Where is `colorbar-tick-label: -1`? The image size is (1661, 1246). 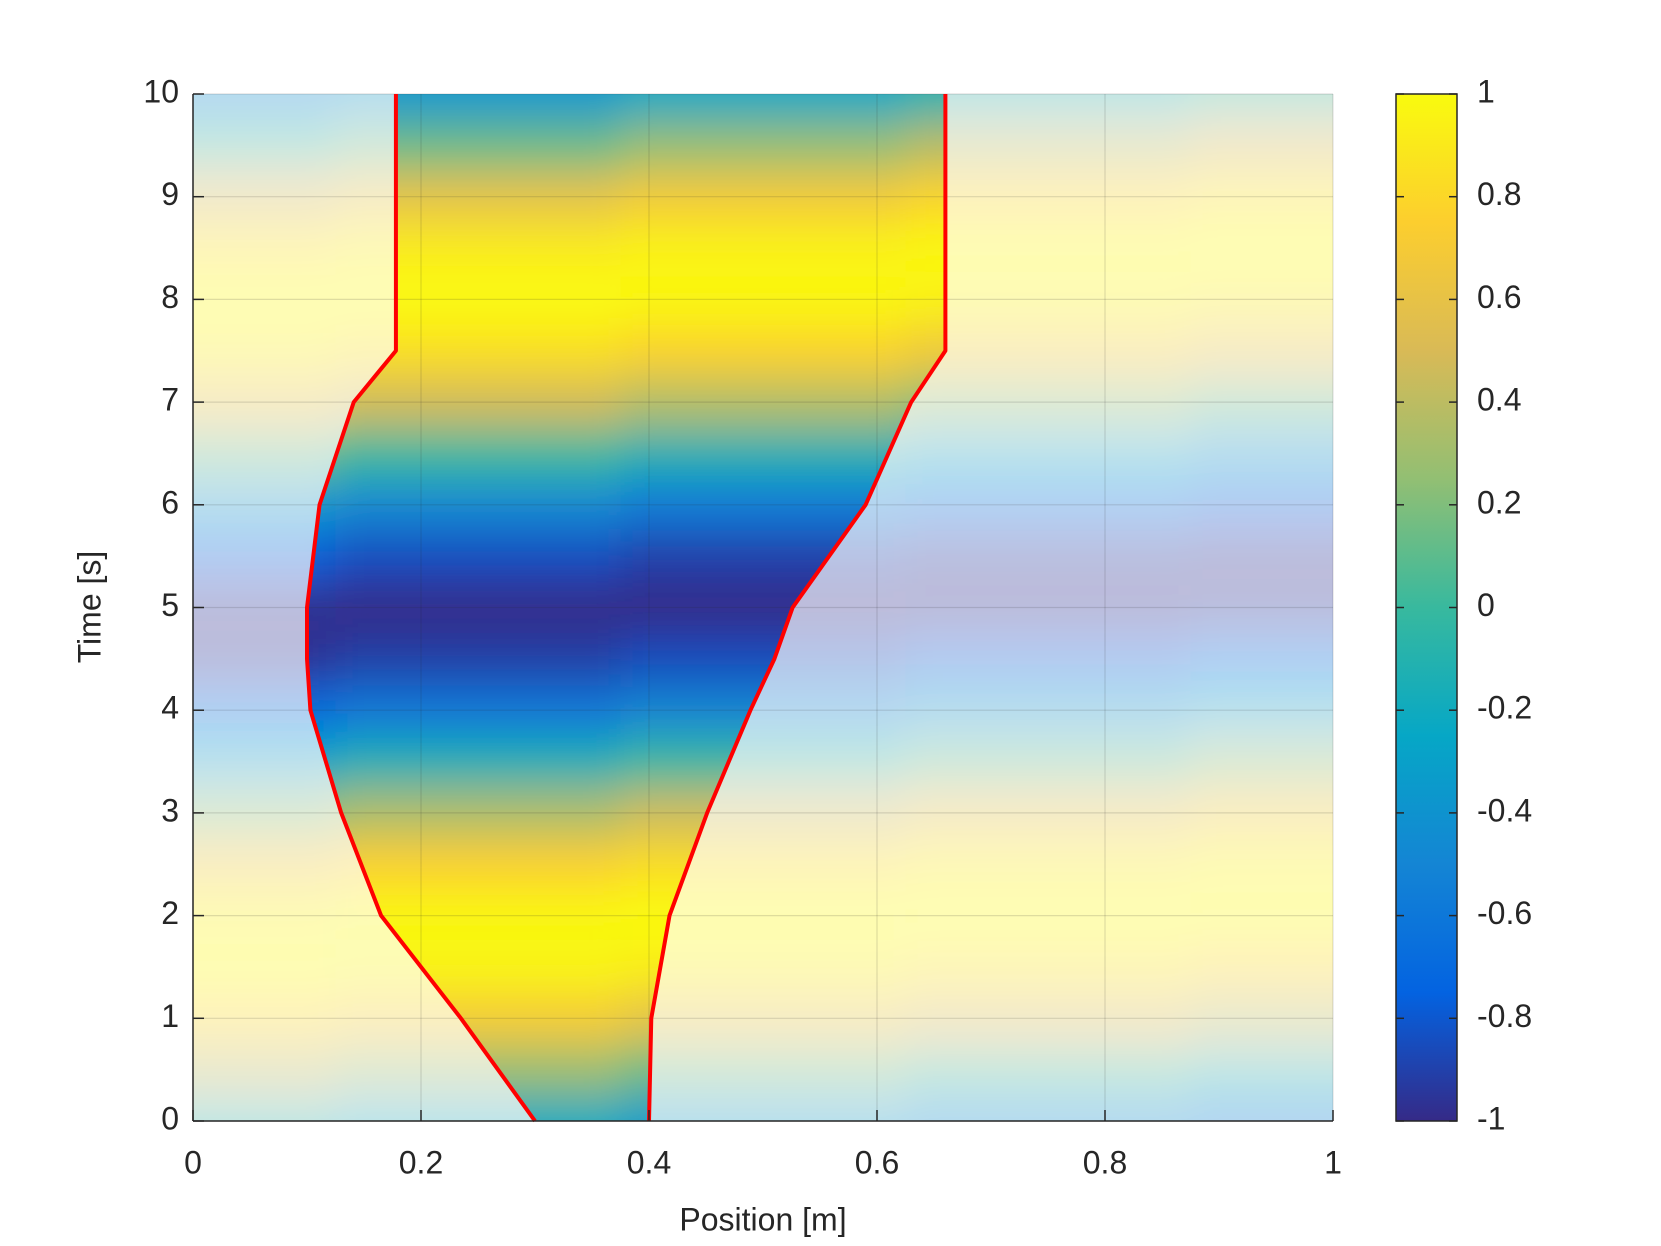
colorbar-tick-label: -1 is located at coordinates (1491, 1118).